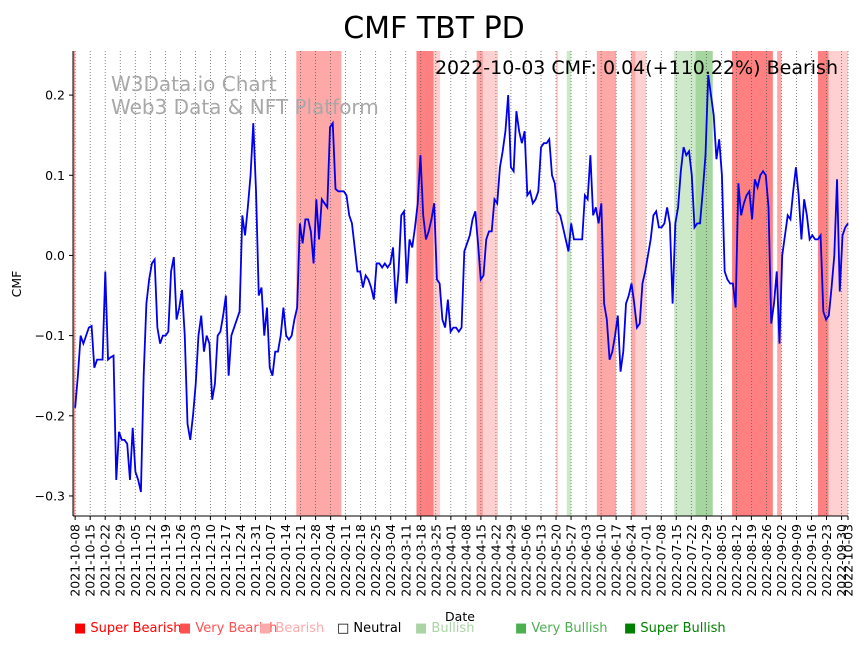 The image size is (867, 646). I want to click on x-tick-label: 2022-07-22, so click(691, 560).